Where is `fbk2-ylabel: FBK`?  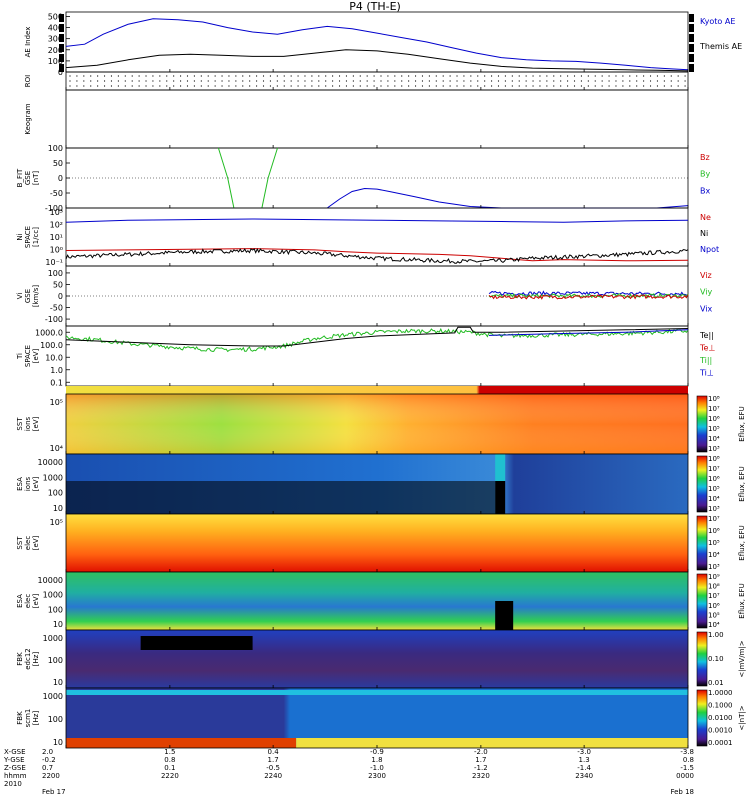 fbk2-ylabel: FBK is located at coordinates (20, 718).